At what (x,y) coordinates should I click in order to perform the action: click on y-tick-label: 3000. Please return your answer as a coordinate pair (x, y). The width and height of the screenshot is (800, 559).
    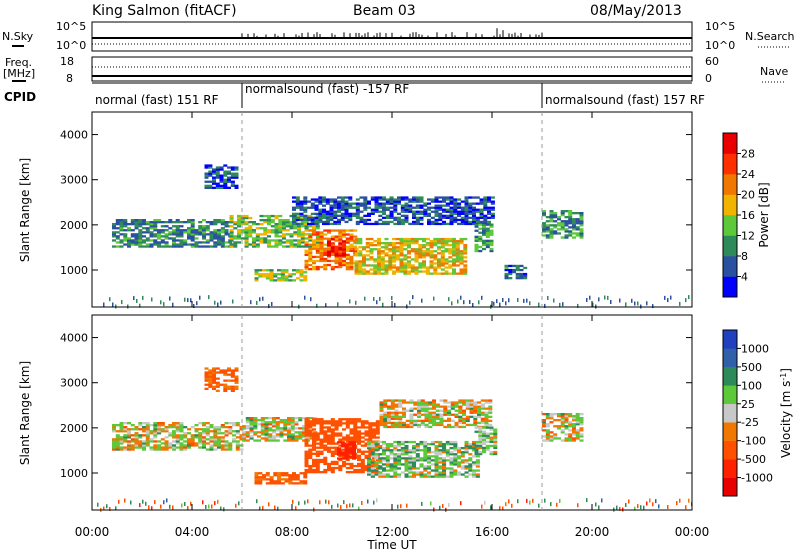
    Looking at the image, I should click on (74, 180).